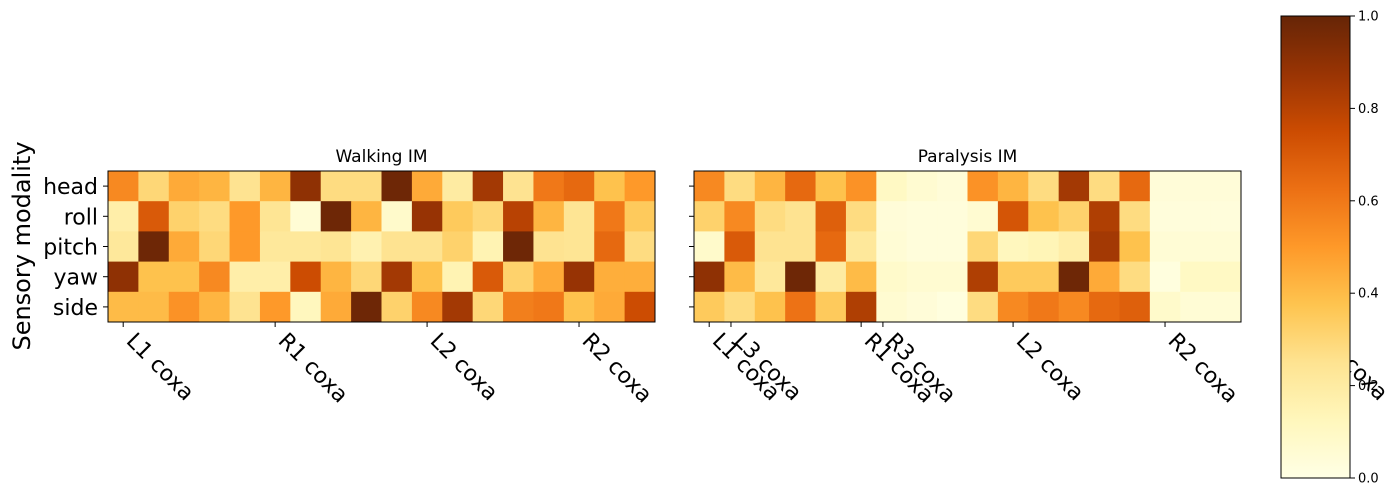 Image resolution: width=1389 pixels, height=496 pixels. I want to click on colorbar-tick-label: 0.8, so click(1368, 109).